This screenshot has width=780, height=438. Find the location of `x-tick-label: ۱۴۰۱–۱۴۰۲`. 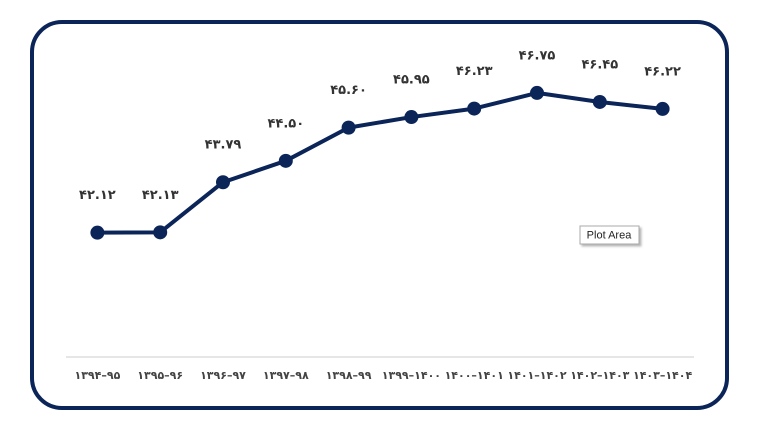

x-tick-label: ۱۴۰۱–۱۴۰۲ is located at coordinates (536, 375).